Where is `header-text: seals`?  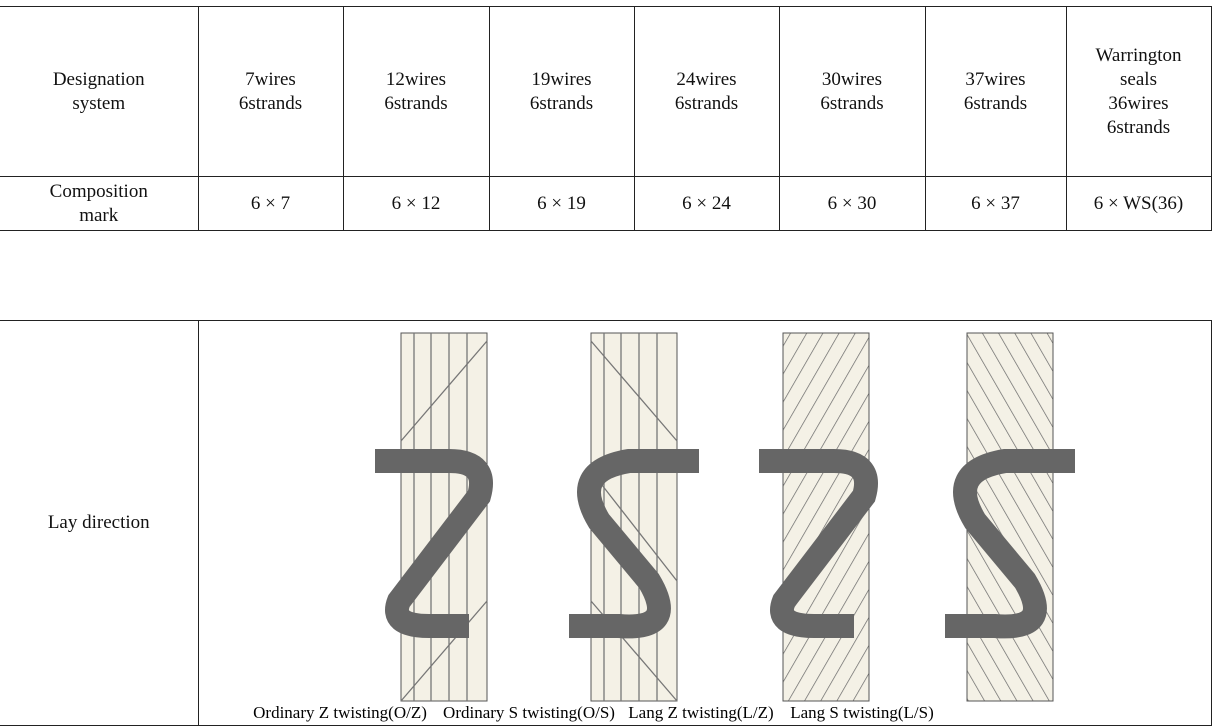
header-text: seals is located at coordinates (1138, 79).